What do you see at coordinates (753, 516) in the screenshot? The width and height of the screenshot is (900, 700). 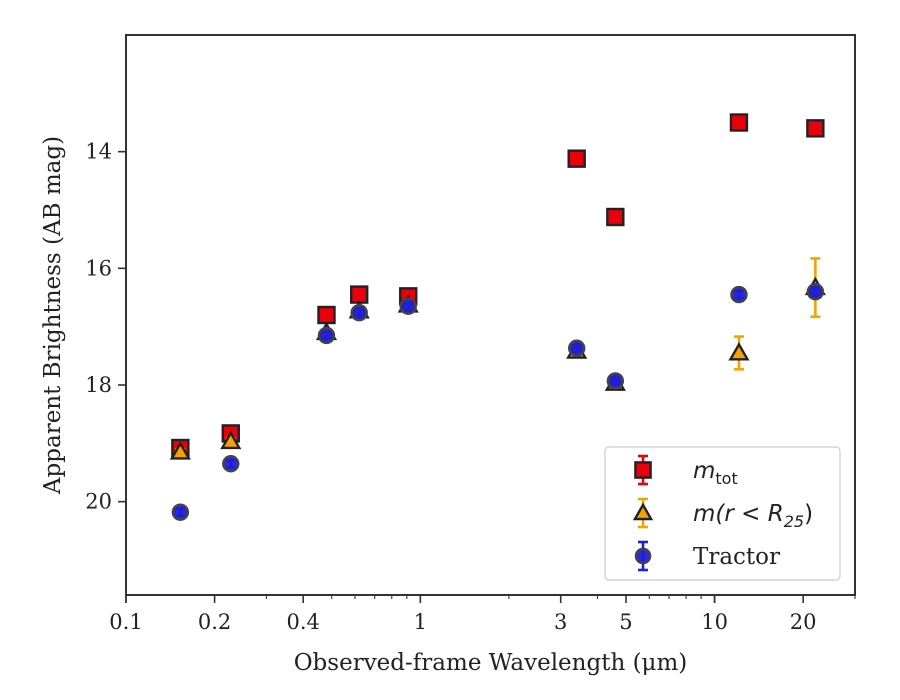 I see `legend-label: m(r < R25)` at bounding box center [753, 516].